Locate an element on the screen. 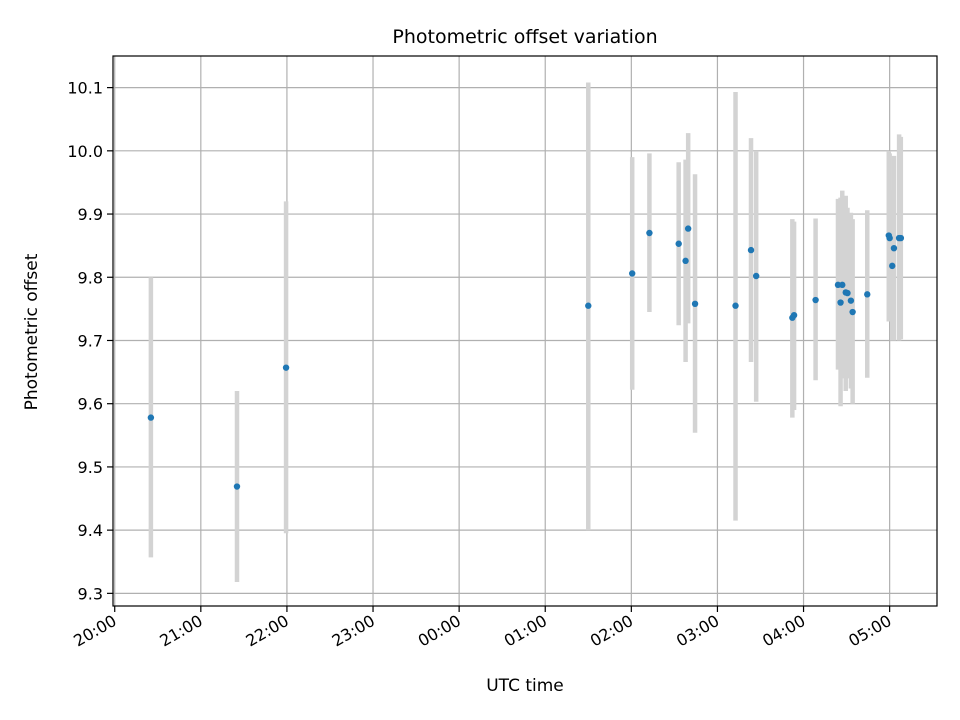 The image size is (960, 720). y-axis: 9.3 9.4 9.5 9.6 9.7 9.8 9.9 10.0 10.1 is located at coordinates (90, 341).